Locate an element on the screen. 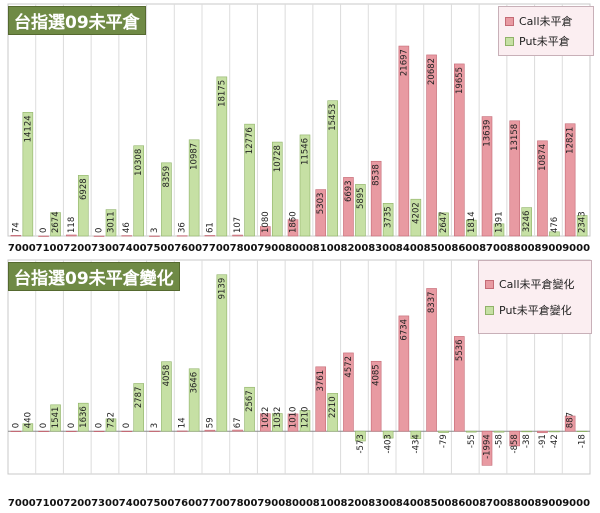 The width and height of the screenshot is (600, 513). data-label-call: 1010 is located at coordinates (294, 418).